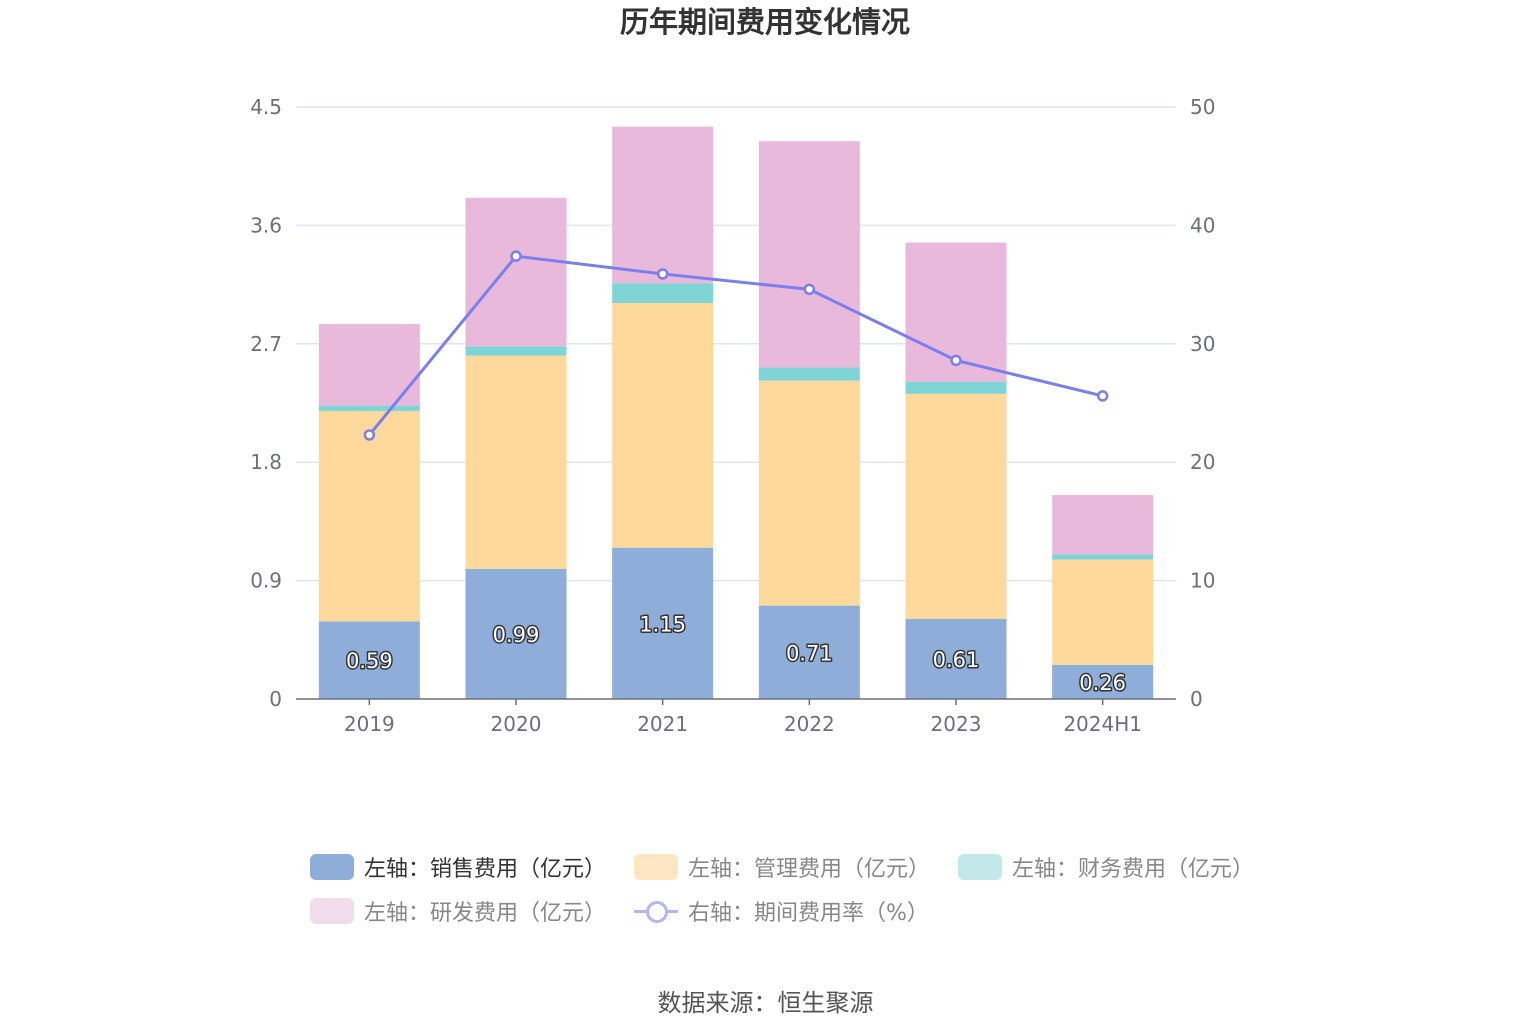 This screenshot has height=1034, width=1531. I want to click on y-right-tick-label: 20, so click(1202, 462).